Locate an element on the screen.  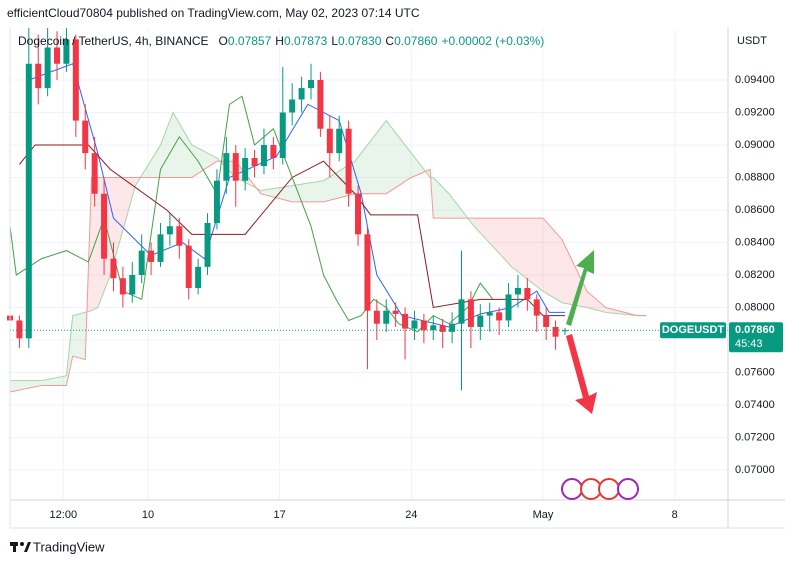
y-tick-label: 0.07000 is located at coordinates (755, 470).